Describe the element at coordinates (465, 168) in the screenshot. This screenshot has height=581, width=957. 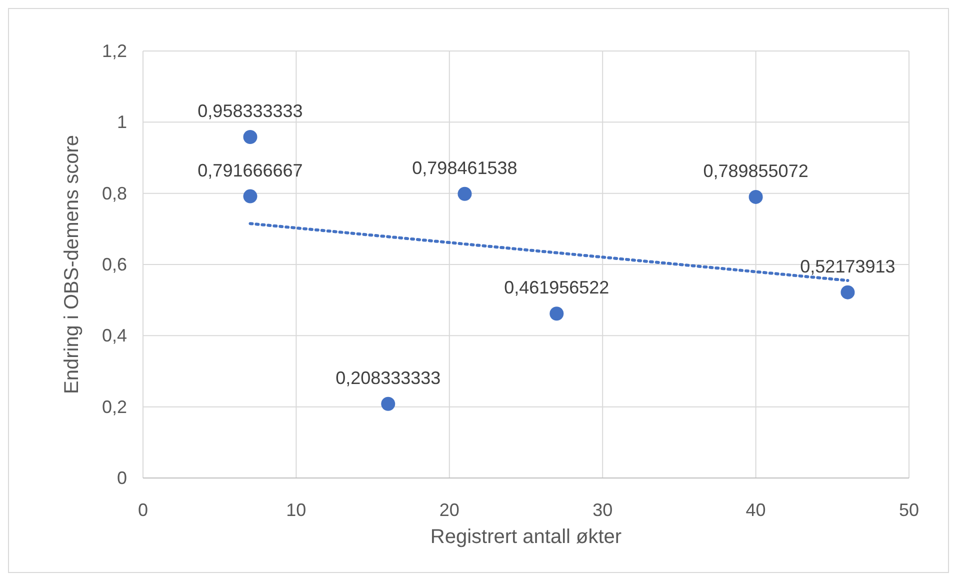
I see `data-label: 0,798461538` at that location.